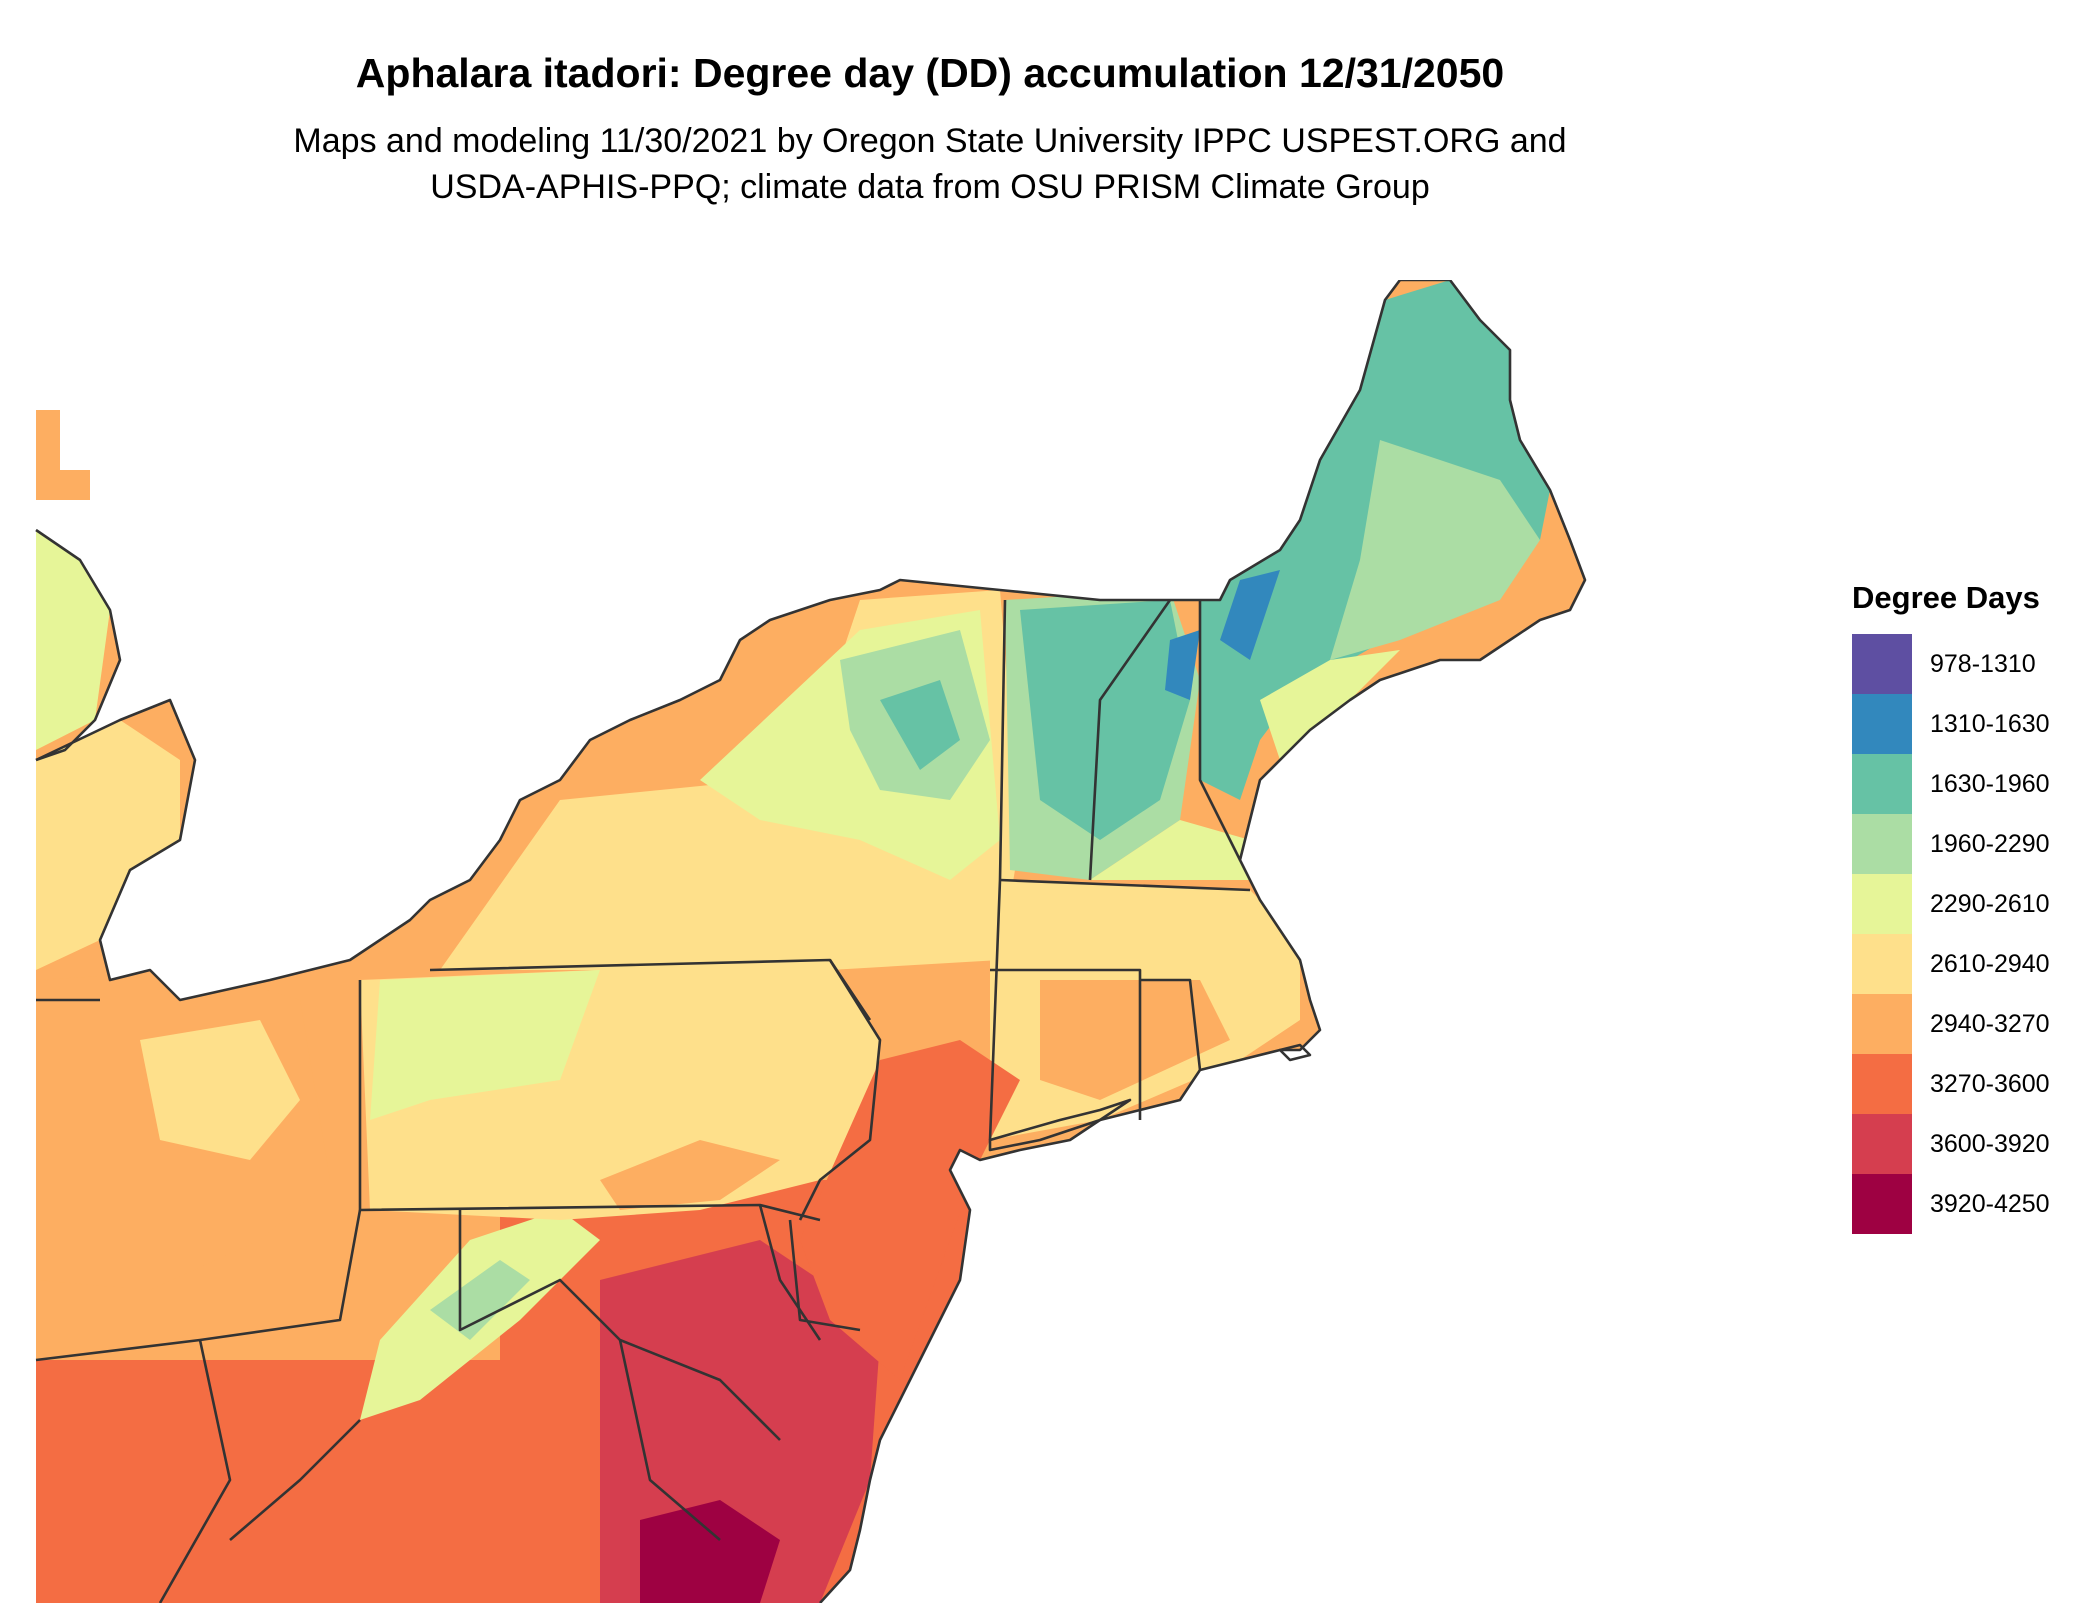 Image resolution: width=2100 pixels, height=1603 pixels. I want to click on legend-item: 3600-3920, so click(1951, 1144).